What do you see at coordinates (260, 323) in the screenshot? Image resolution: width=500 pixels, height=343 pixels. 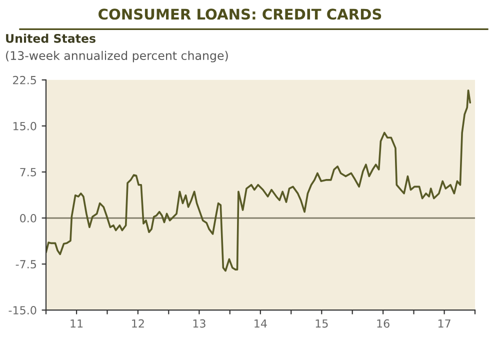 I see `x-tick-label: 14` at bounding box center [260, 323].